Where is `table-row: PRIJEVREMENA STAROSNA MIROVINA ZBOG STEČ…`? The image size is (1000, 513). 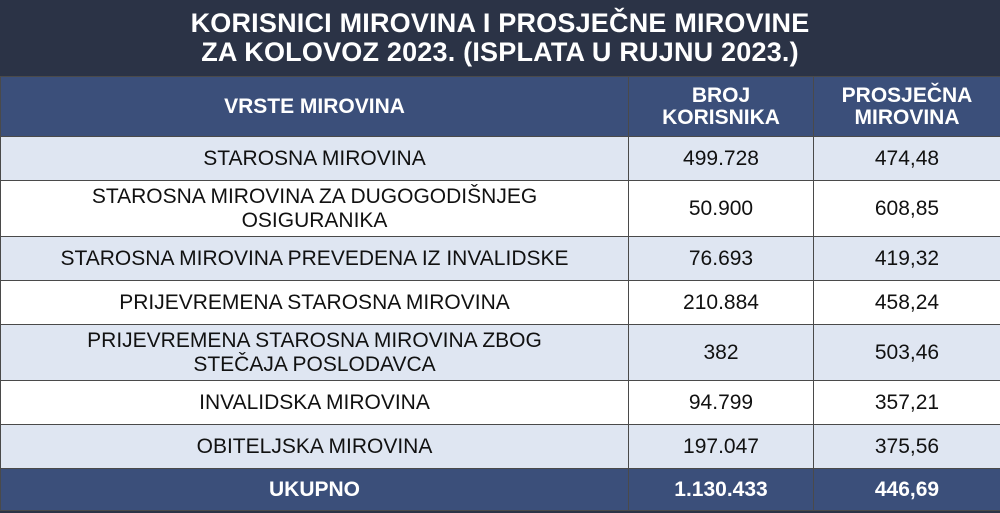 table-row: PRIJEVREMENA STAROSNA MIROVINA ZBOG STEČ… is located at coordinates (500, 352).